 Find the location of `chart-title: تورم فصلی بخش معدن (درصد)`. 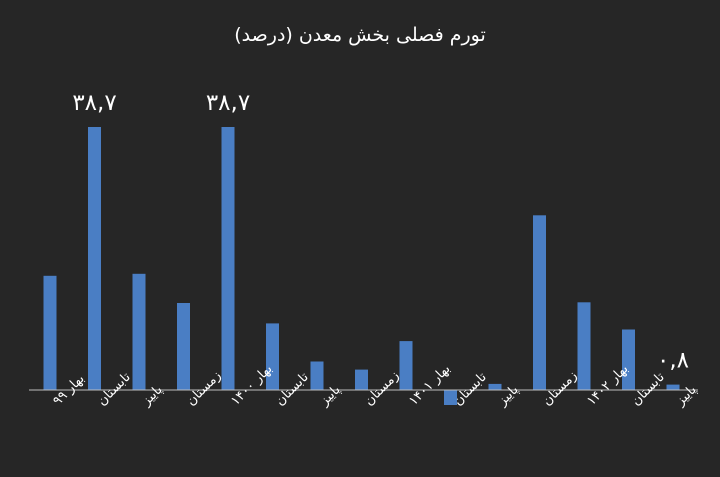

chart-title: تورم فصلی بخش معدن (درصد) is located at coordinates (360, 35).